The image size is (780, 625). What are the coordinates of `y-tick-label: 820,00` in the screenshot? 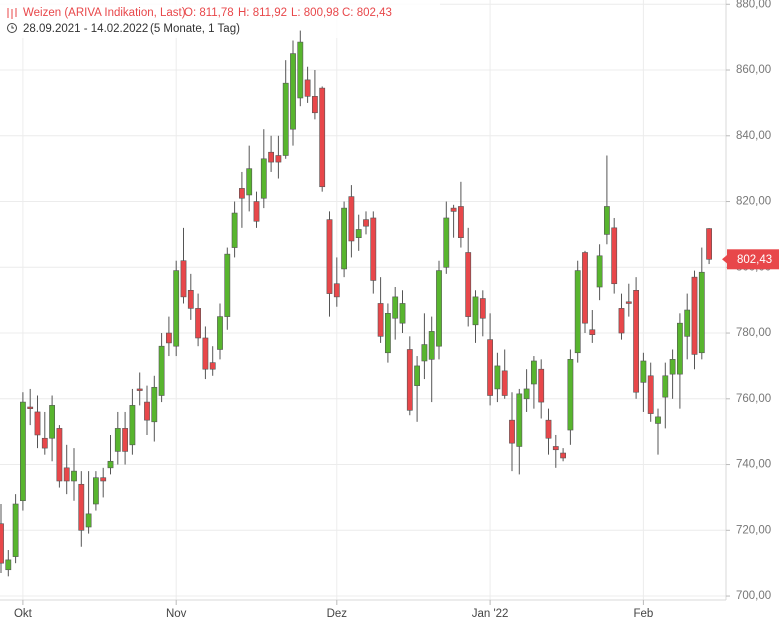 It's located at (753, 202).